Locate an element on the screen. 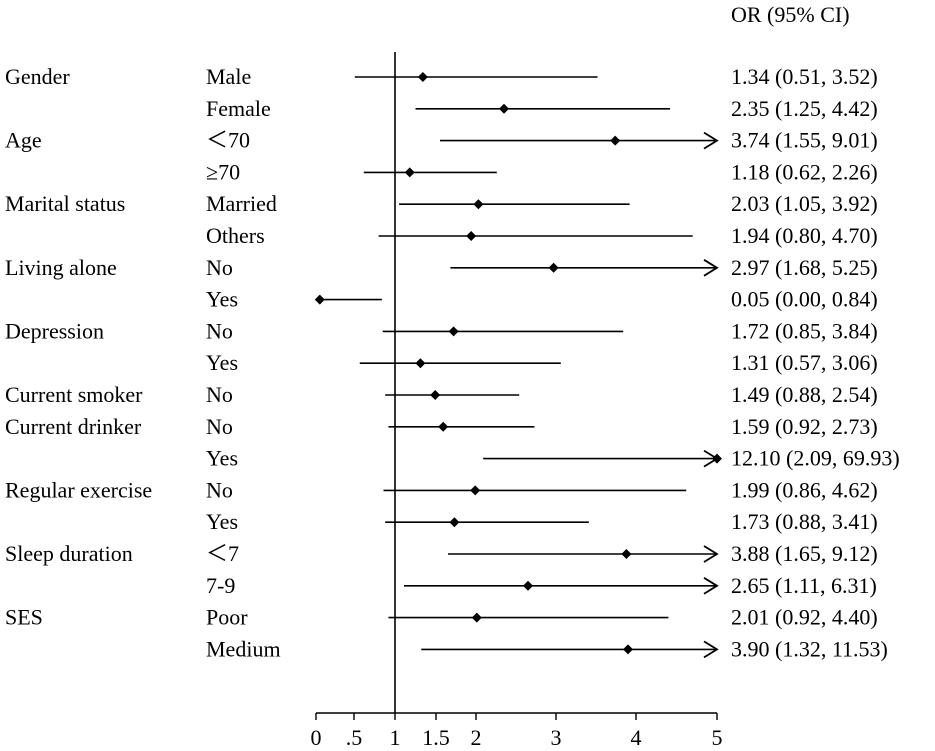  subgroup-label: Male is located at coordinates (228, 76).